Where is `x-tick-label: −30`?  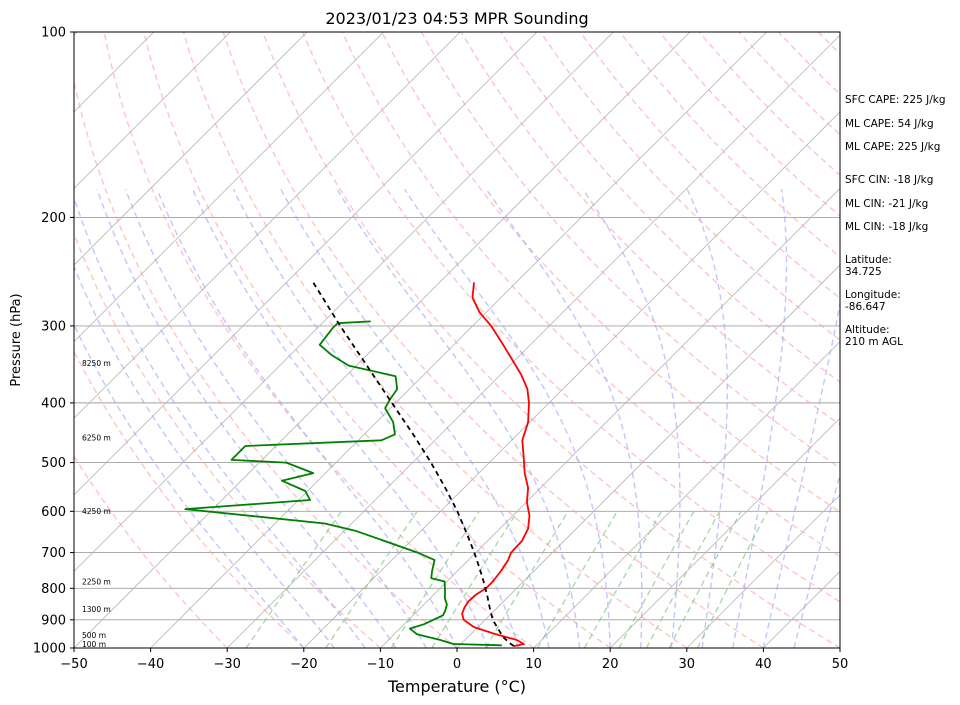 x-tick-label: −30 is located at coordinates (226, 664).